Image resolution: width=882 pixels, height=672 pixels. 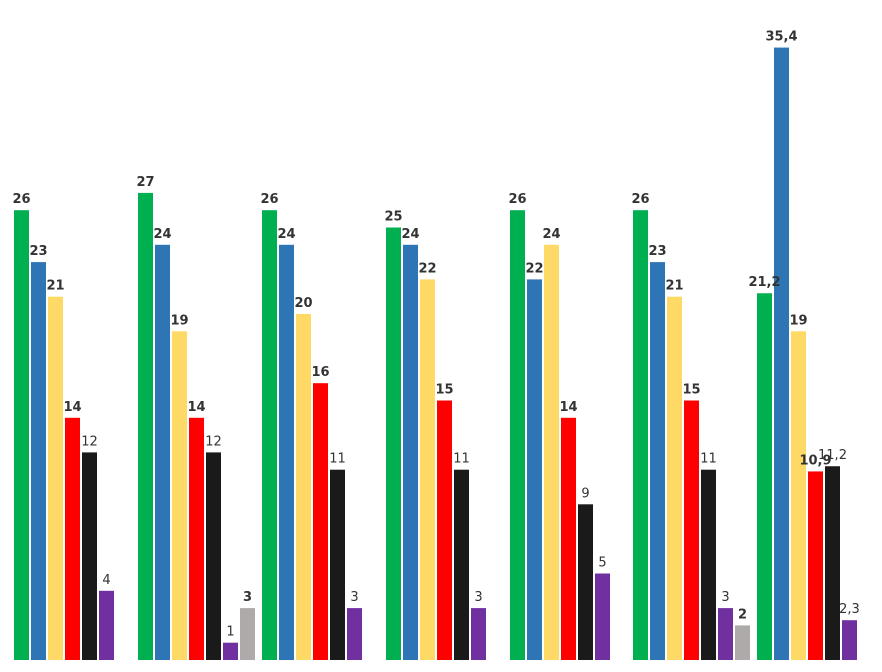 I want to click on data-label-g4-3: 22, so click(x=427, y=268).